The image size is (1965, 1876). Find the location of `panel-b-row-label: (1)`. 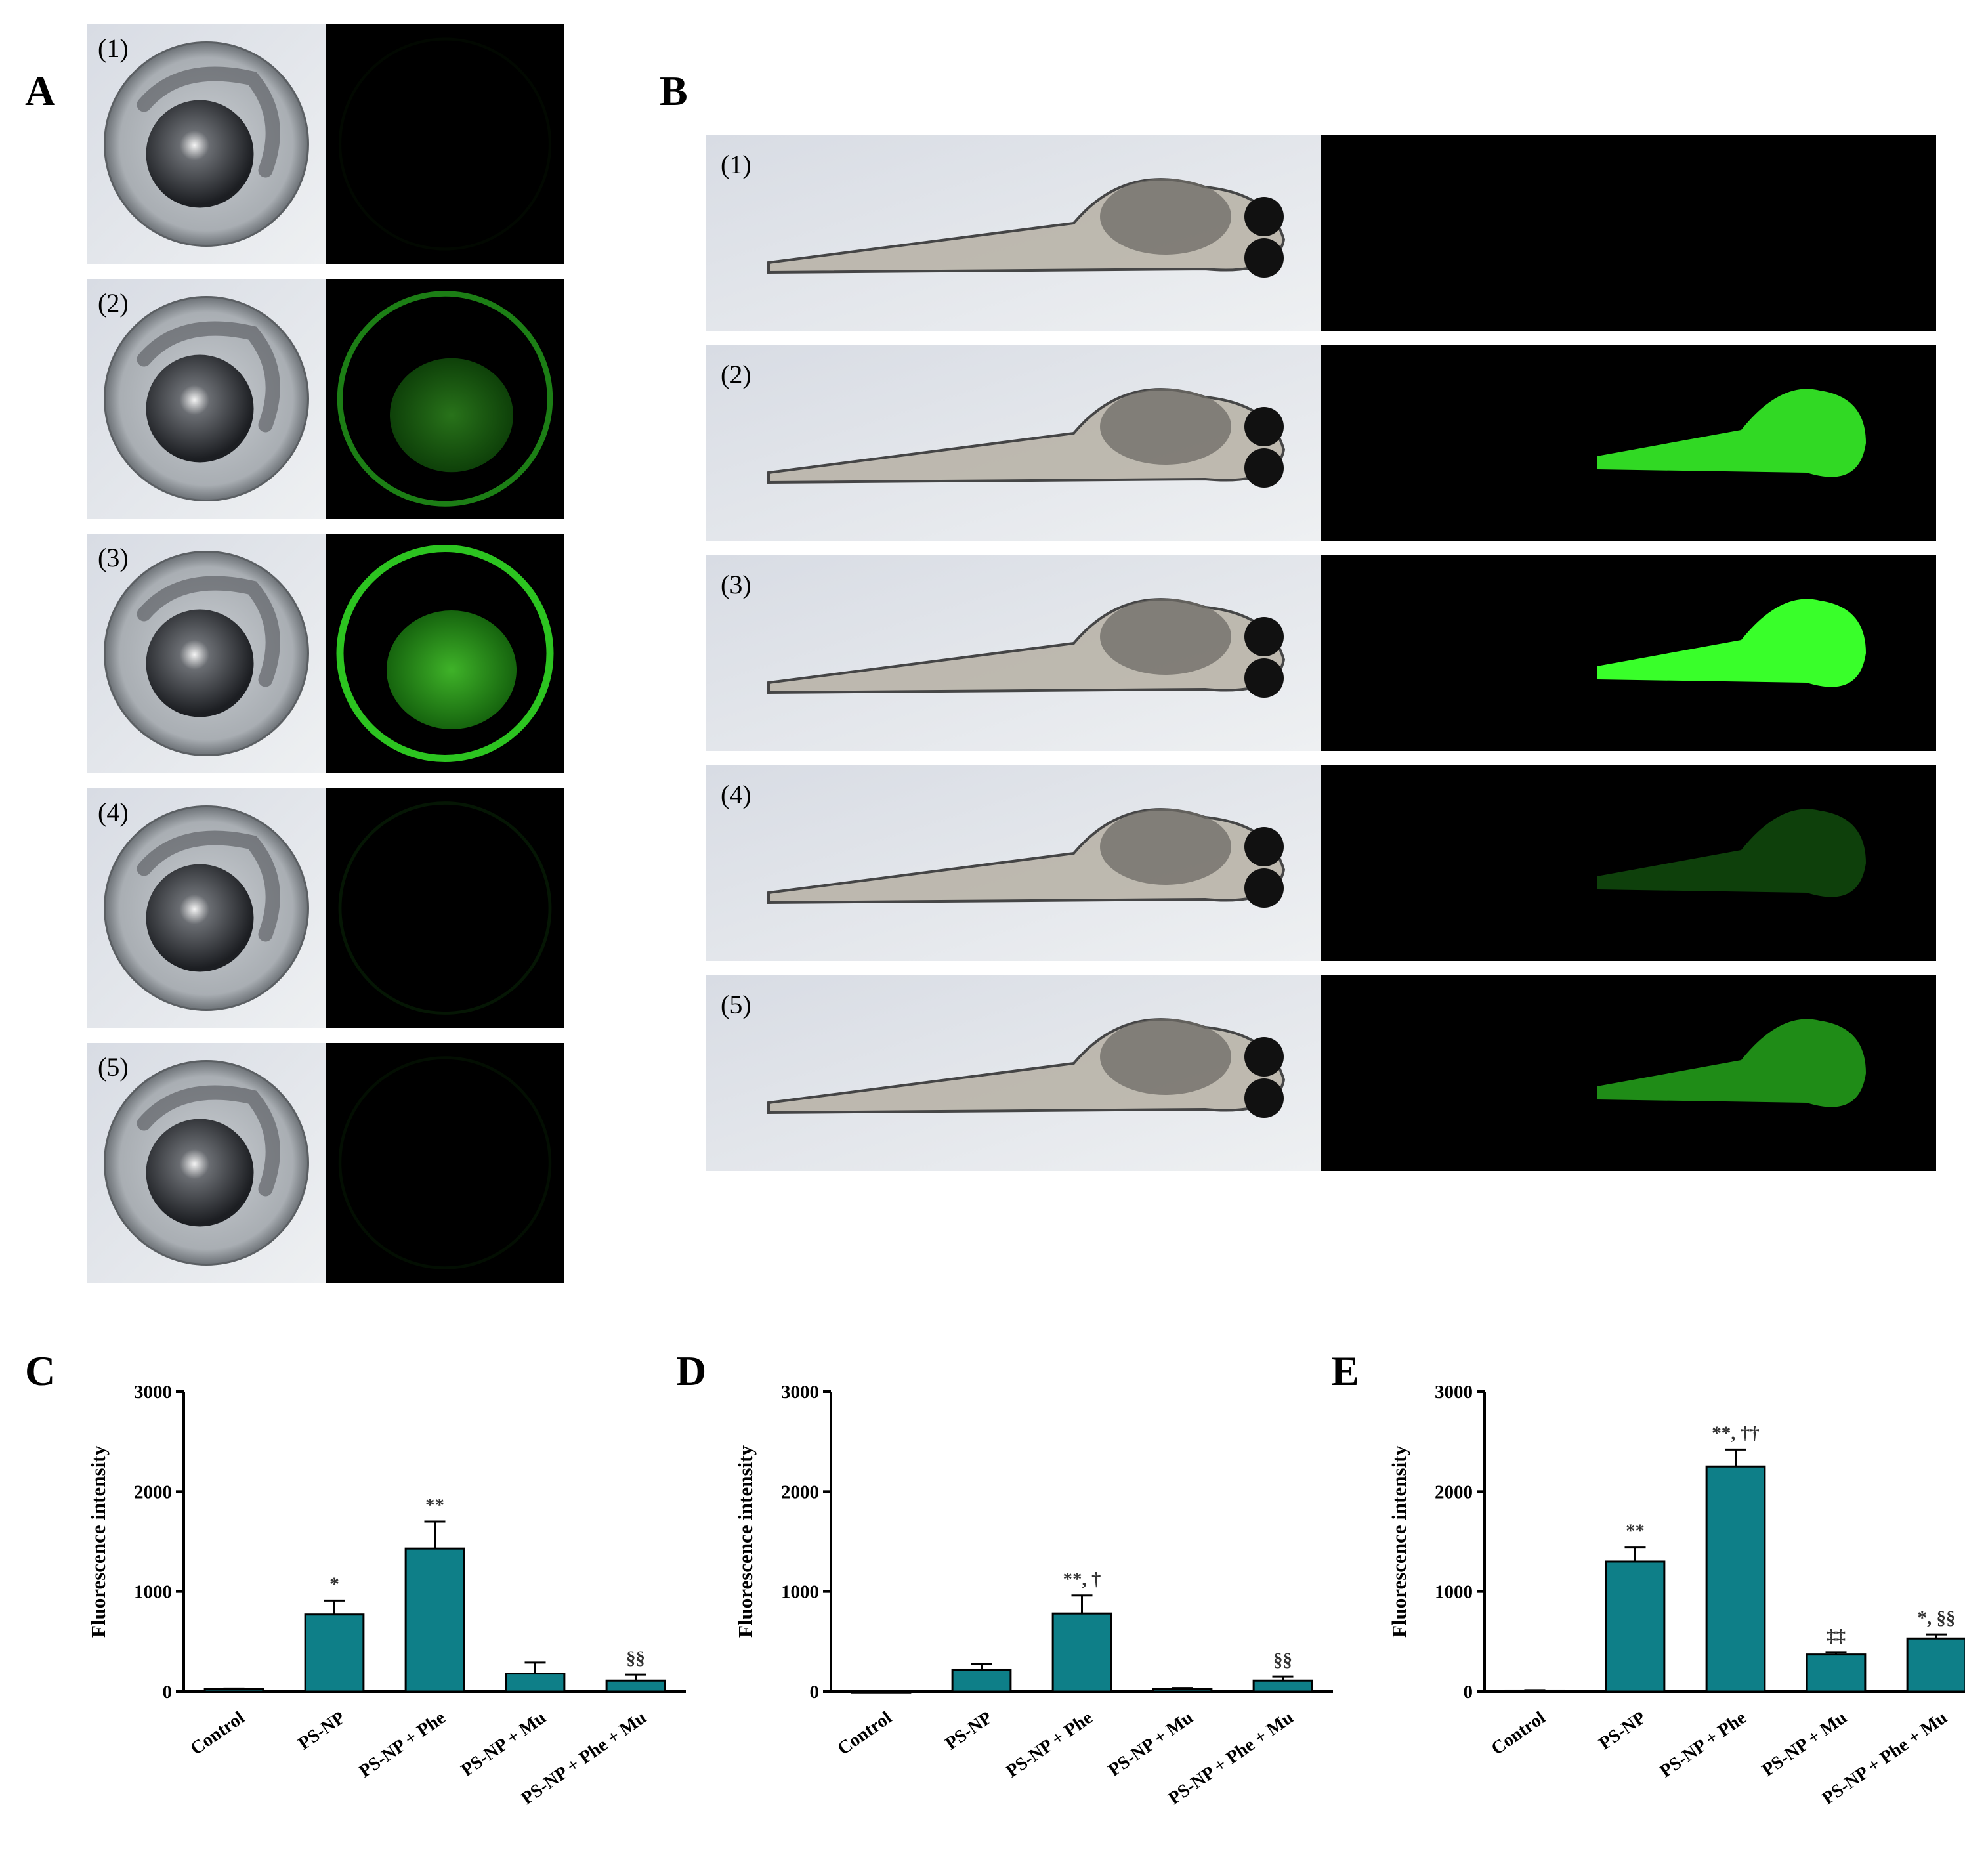

panel-b-row-label: (1) is located at coordinates (736, 164).